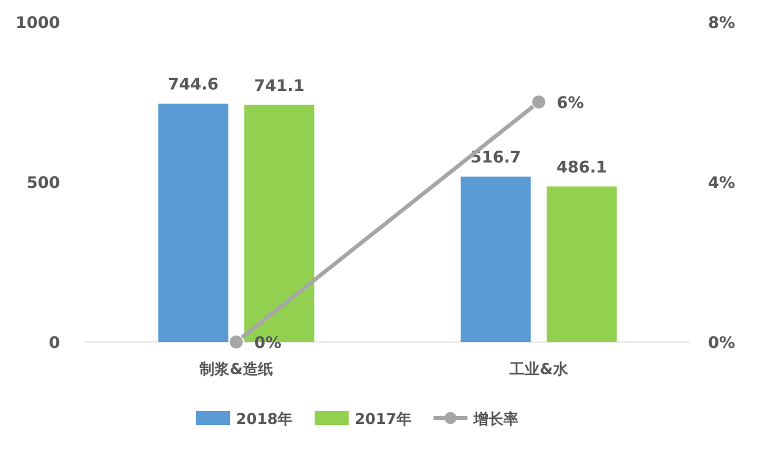 This screenshot has height=450, width=758. I want to click on data-label: 486.1, so click(582, 166).